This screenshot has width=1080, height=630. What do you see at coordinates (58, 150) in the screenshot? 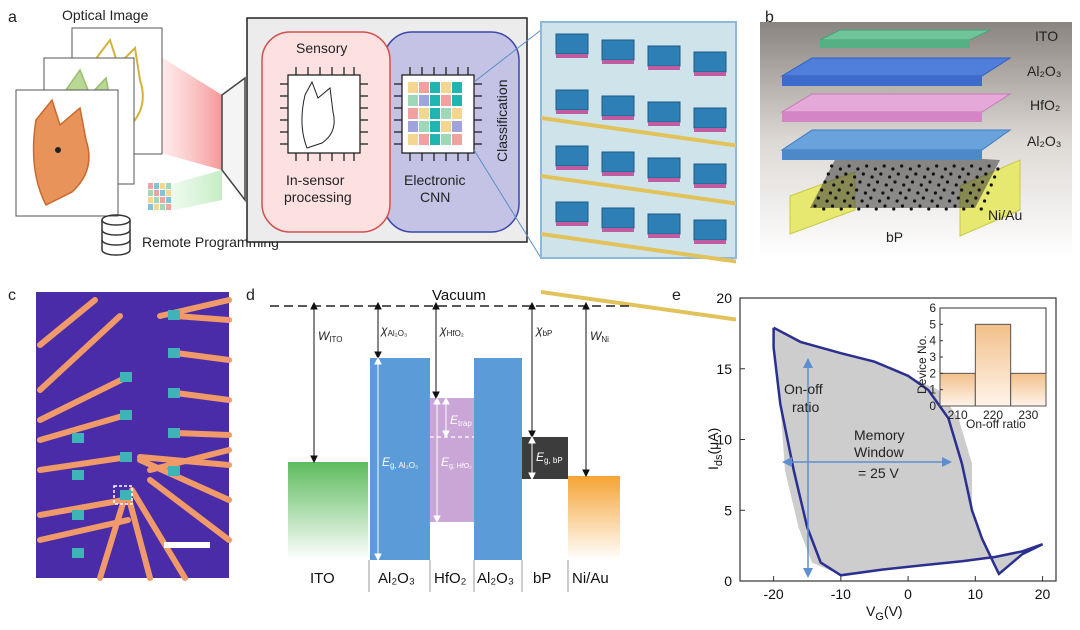
I see `dog-eye` at bounding box center [58, 150].